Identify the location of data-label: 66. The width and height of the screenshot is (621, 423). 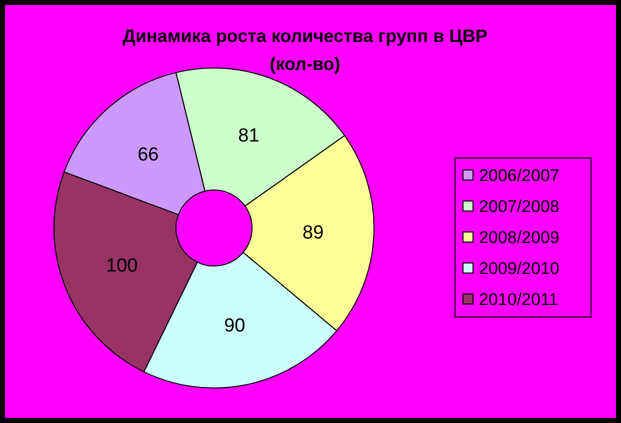
(148, 155).